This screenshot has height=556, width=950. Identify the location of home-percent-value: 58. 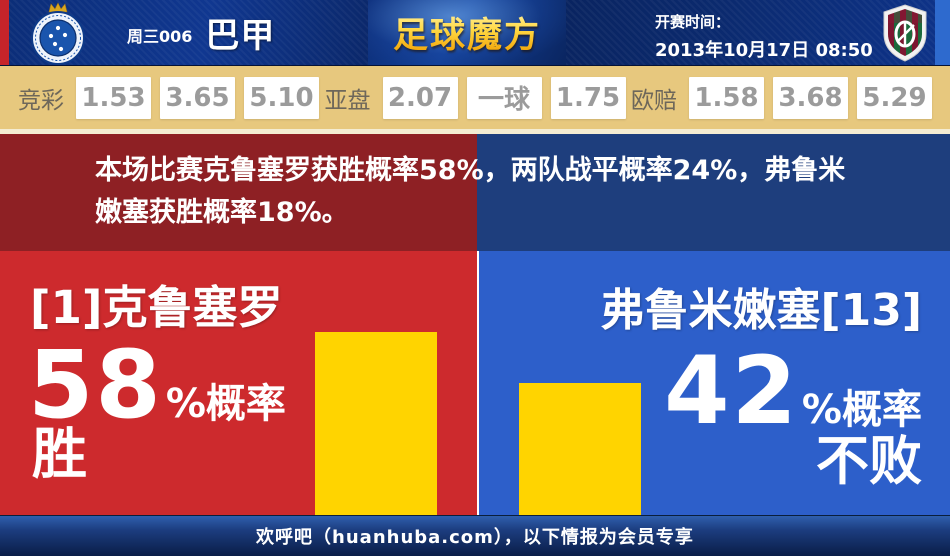
(95, 385).